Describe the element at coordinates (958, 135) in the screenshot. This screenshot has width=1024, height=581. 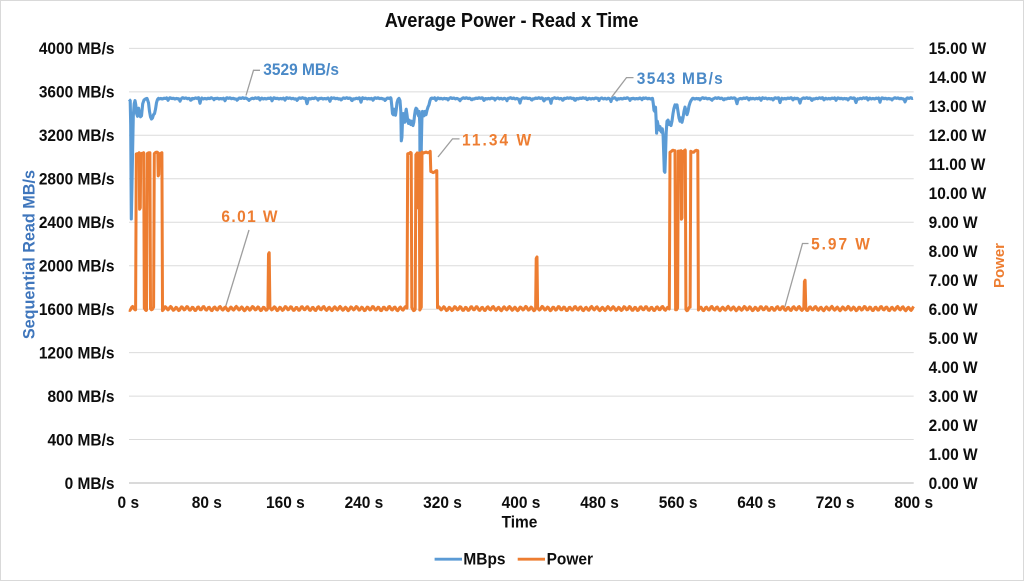
I see `svg-text: 12.00 W` at that location.